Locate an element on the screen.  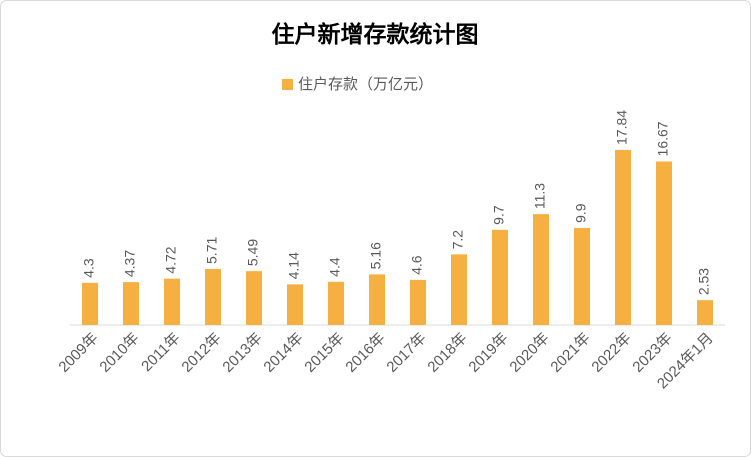
data-label: 17.84 is located at coordinates (622, 127).